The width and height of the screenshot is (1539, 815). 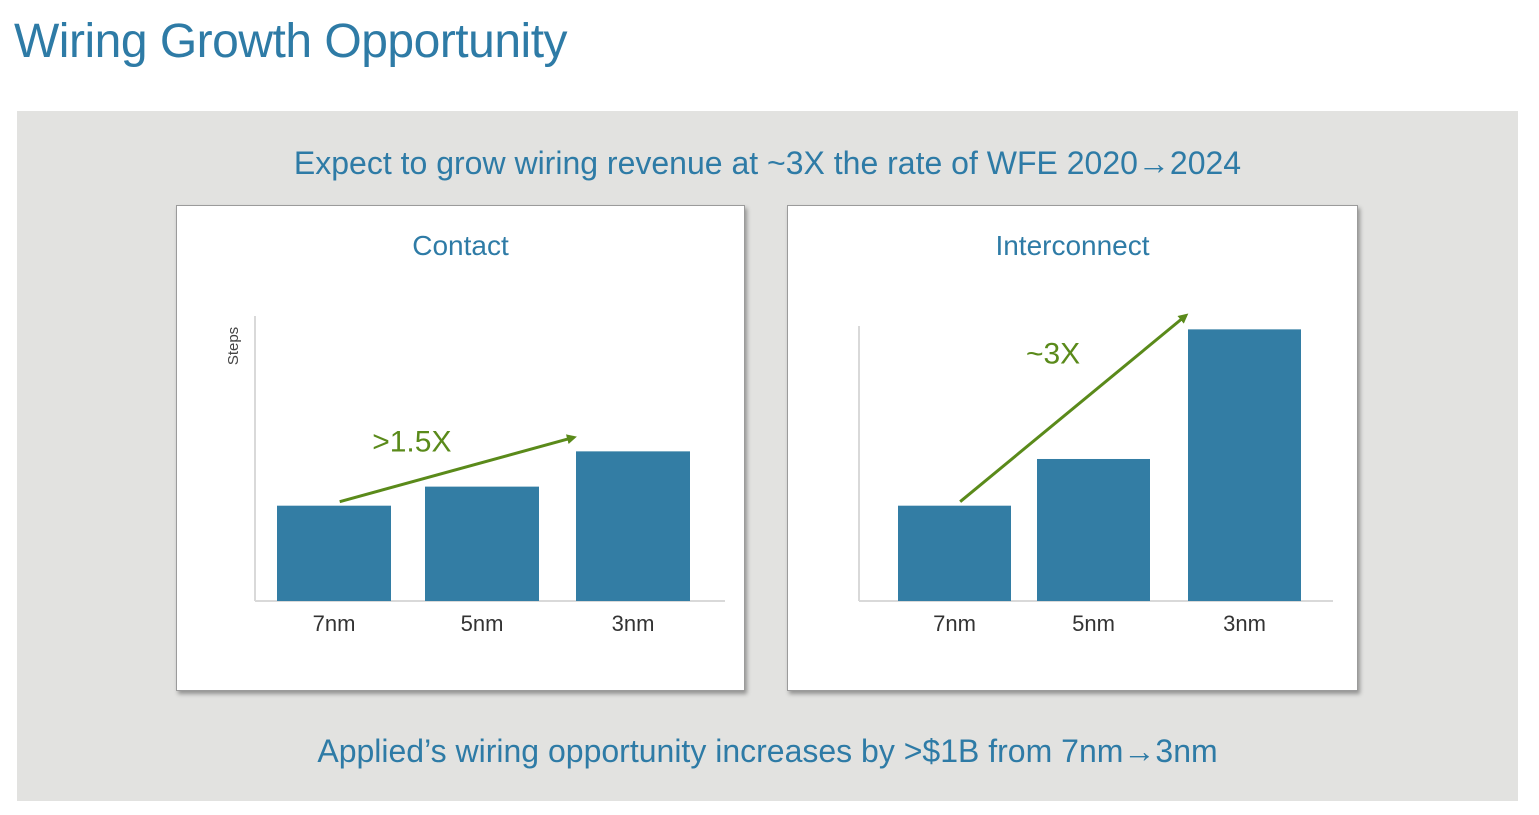 What do you see at coordinates (233, 346) in the screenshot?
I see `y-axis-label: Steps` at bounding box center [233, 346].